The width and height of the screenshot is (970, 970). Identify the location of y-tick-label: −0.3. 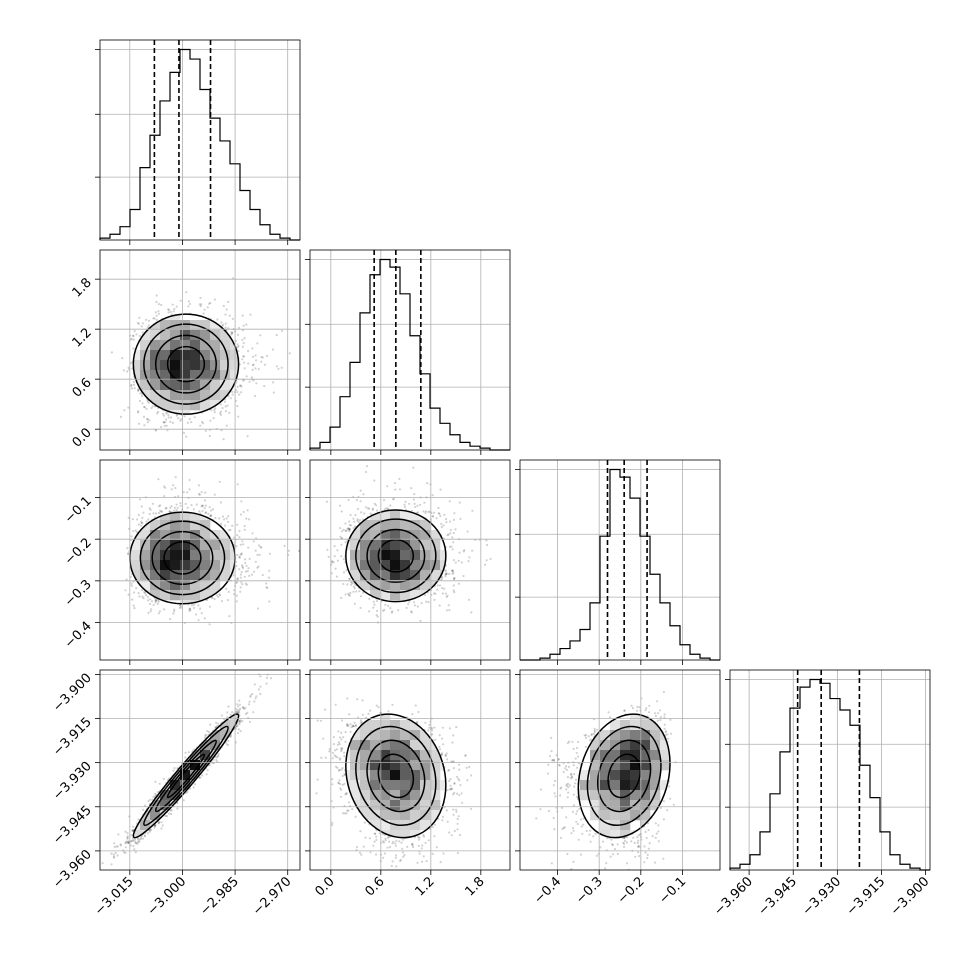
(78, 593).